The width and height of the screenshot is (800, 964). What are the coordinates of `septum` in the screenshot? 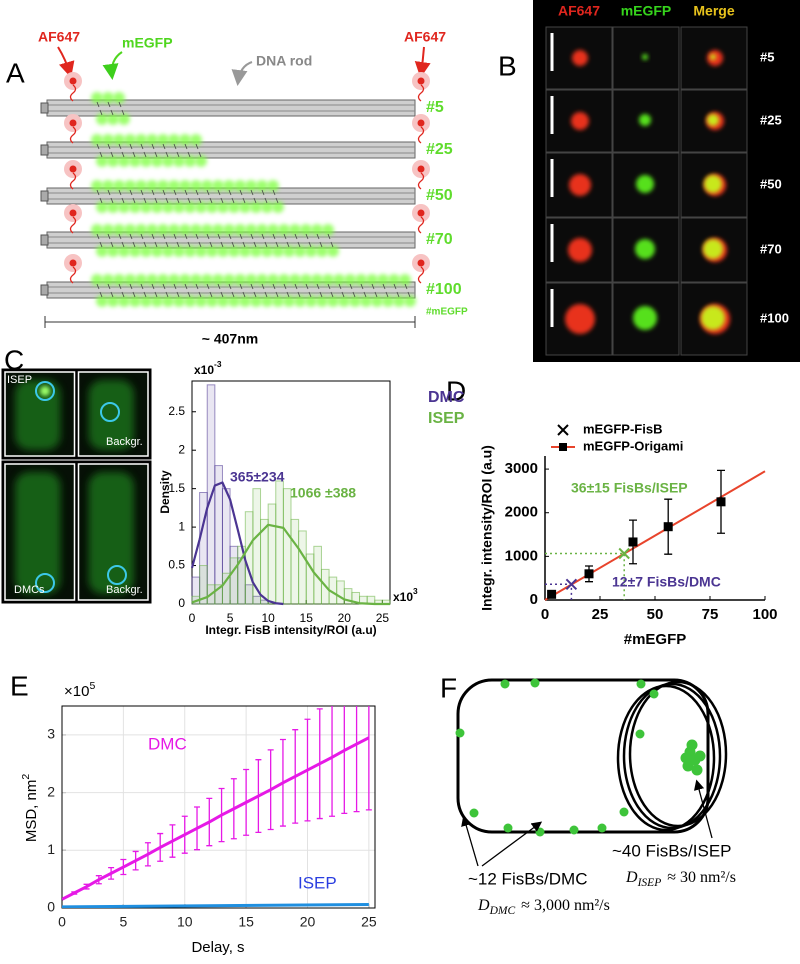 It's located at (678, 754).